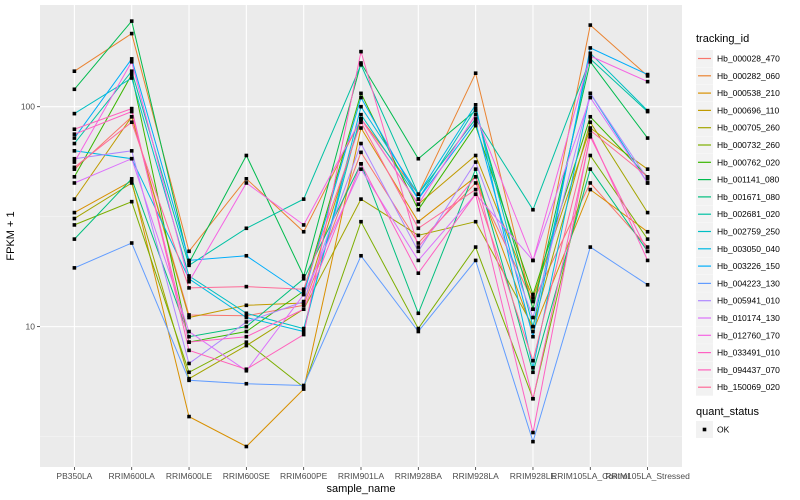 The image size is (800, 500). What do you see at coordinates (738, 266) in the screenshot?
I see `legend-item: Hb_003226_150` at bounding box center [738, 266].